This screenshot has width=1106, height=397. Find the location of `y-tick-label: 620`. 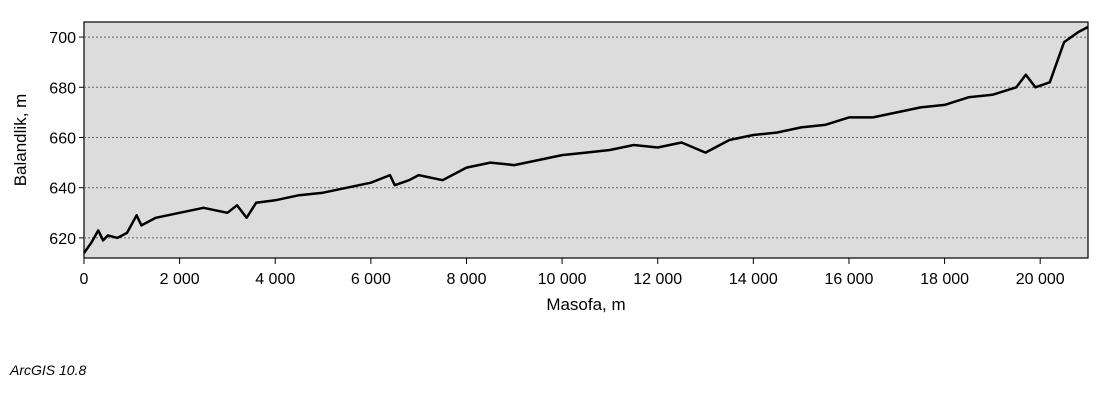

y-tick-label: 620 is located at coordinates (62, 239).